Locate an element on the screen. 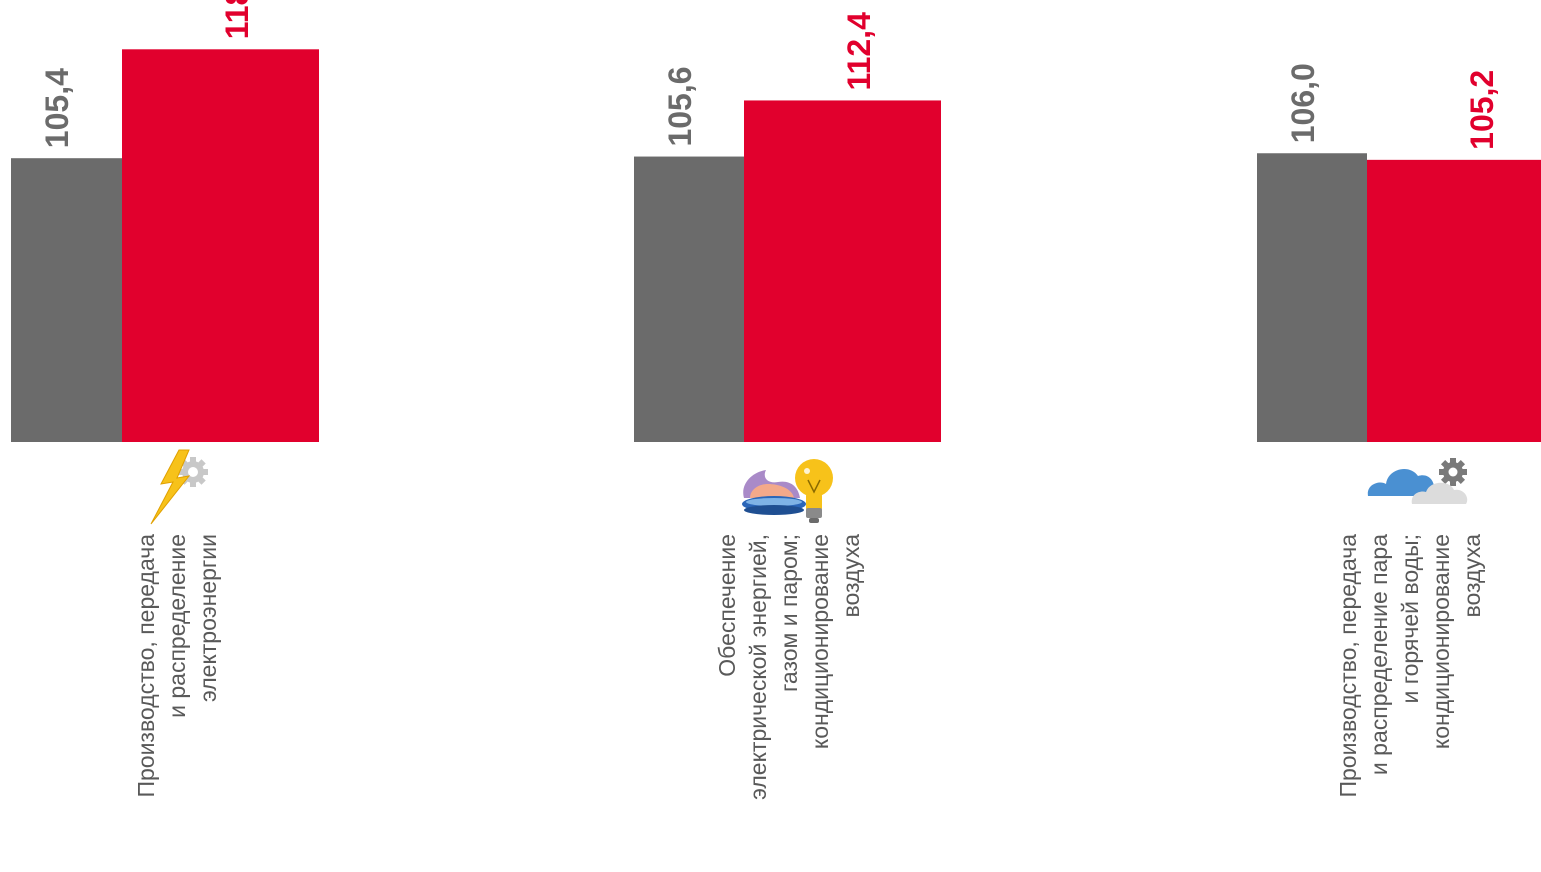 This screenshot has height=872, width=1541. category-label-line: газом и паром; is located at coordinates (789, 613).